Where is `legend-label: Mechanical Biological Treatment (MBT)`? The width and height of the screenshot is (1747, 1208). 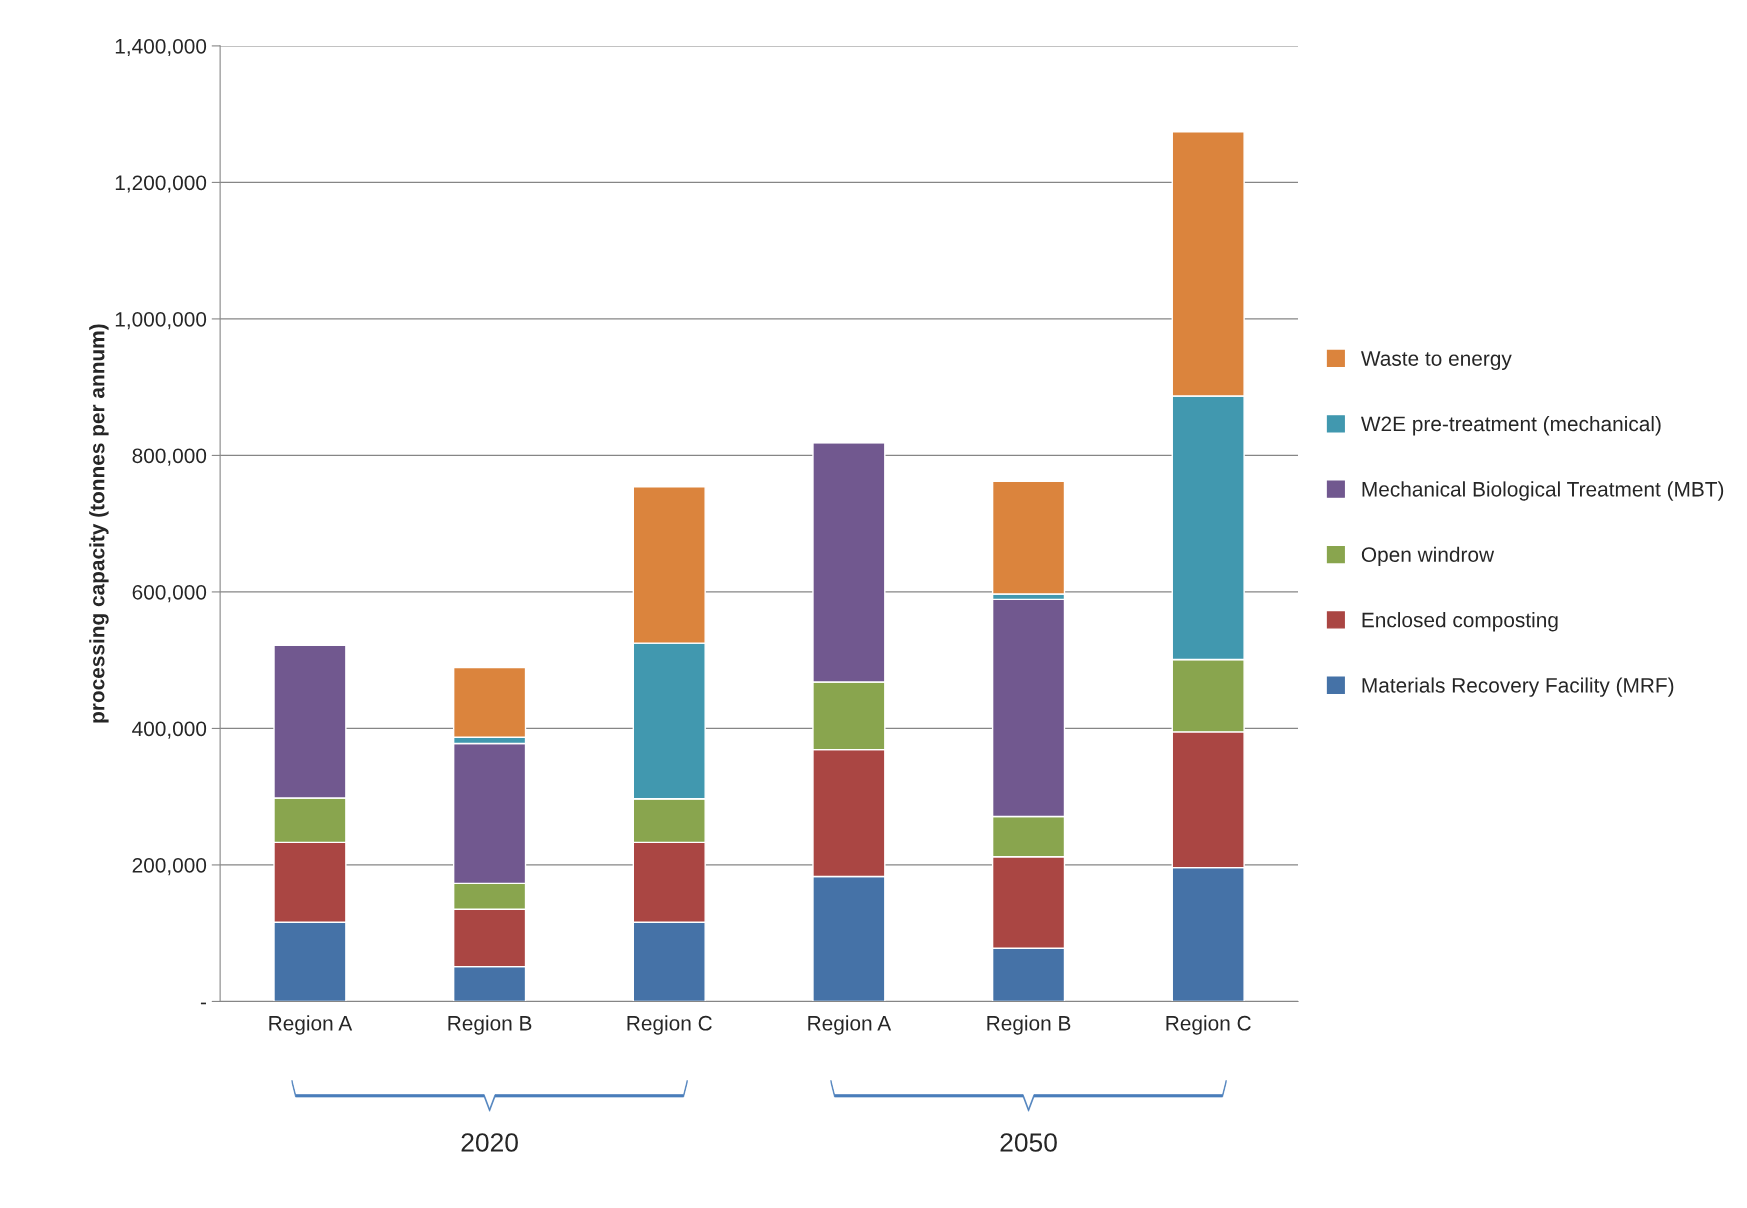
legend-label: Mechanical Biological Treatment (MBT) is located at coordinates (1543, 491).